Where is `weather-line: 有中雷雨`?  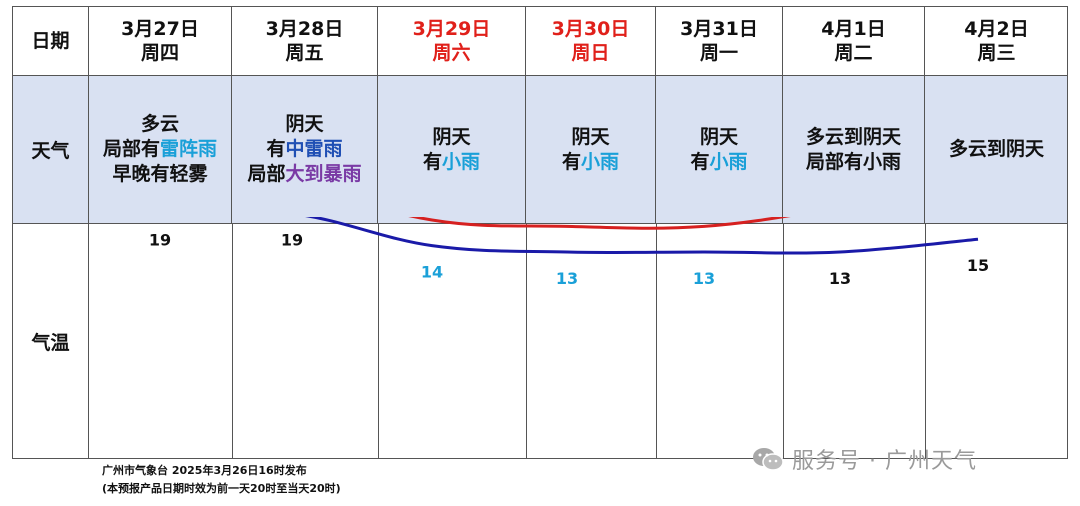 weather-line: 有中雷雨 is located at coordinates (304, 149).